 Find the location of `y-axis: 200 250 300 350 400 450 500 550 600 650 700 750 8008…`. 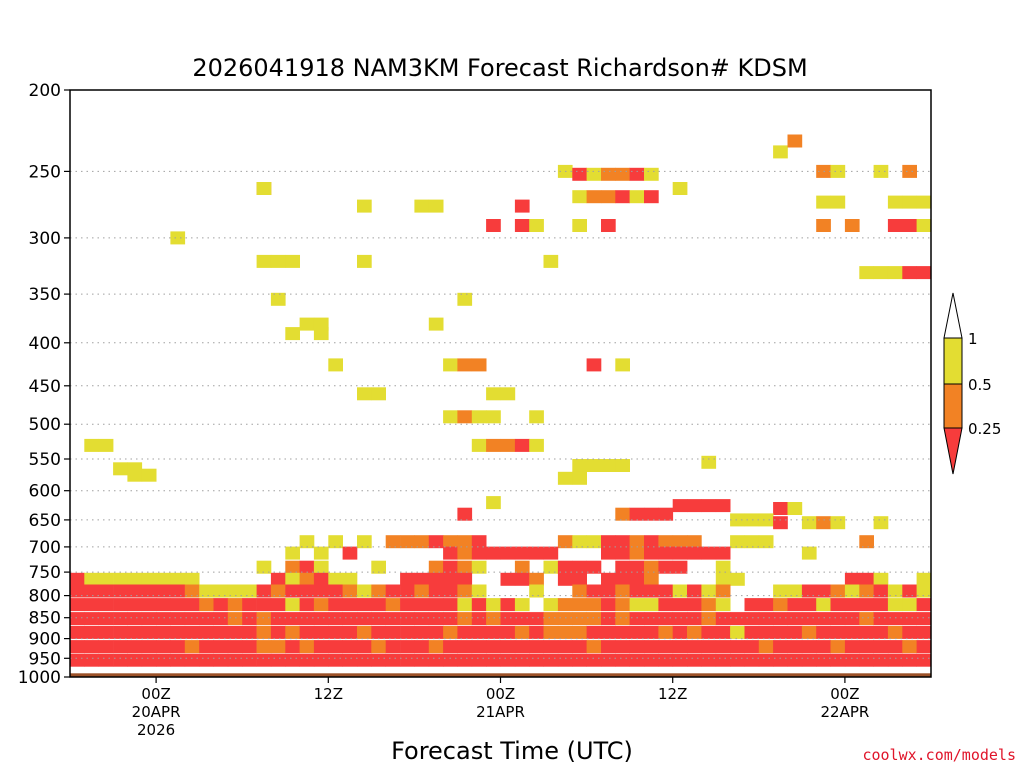

y-axis: 200 250 300 350 400 450 500 550 600 650 700 750 8008… is located at coordinates (44, 384).